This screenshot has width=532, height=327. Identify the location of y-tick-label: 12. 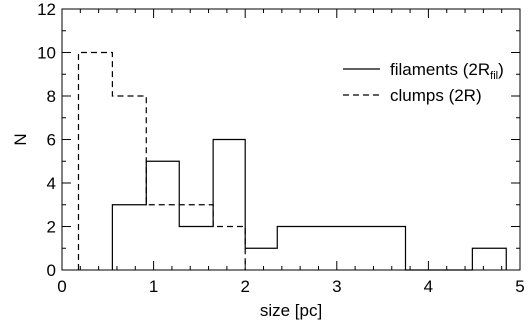
(46, 9).